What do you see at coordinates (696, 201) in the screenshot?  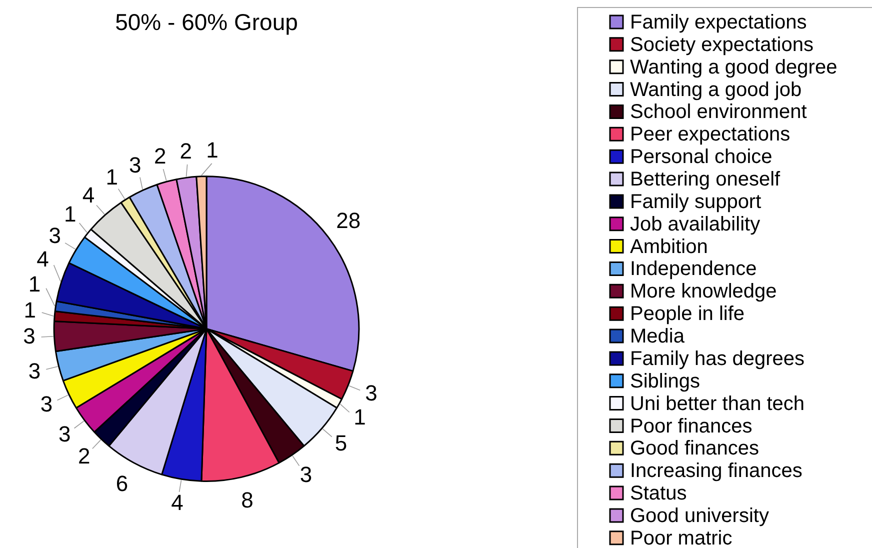 I see `legend-label: Family support` at bounding box center [696, 201].